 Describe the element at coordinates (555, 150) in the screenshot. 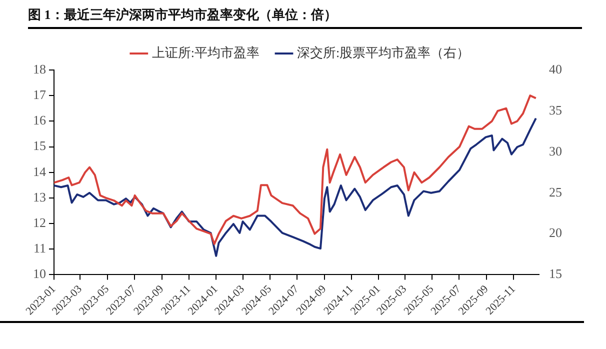

I see `y2-tick-label: 30` at that location.